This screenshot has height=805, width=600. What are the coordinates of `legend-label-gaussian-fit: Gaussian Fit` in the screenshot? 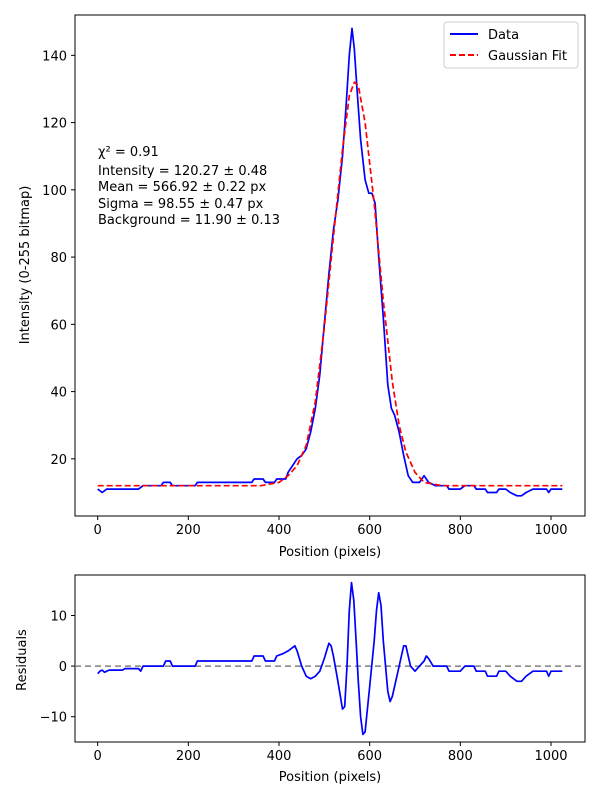 It's located at (527, 56).